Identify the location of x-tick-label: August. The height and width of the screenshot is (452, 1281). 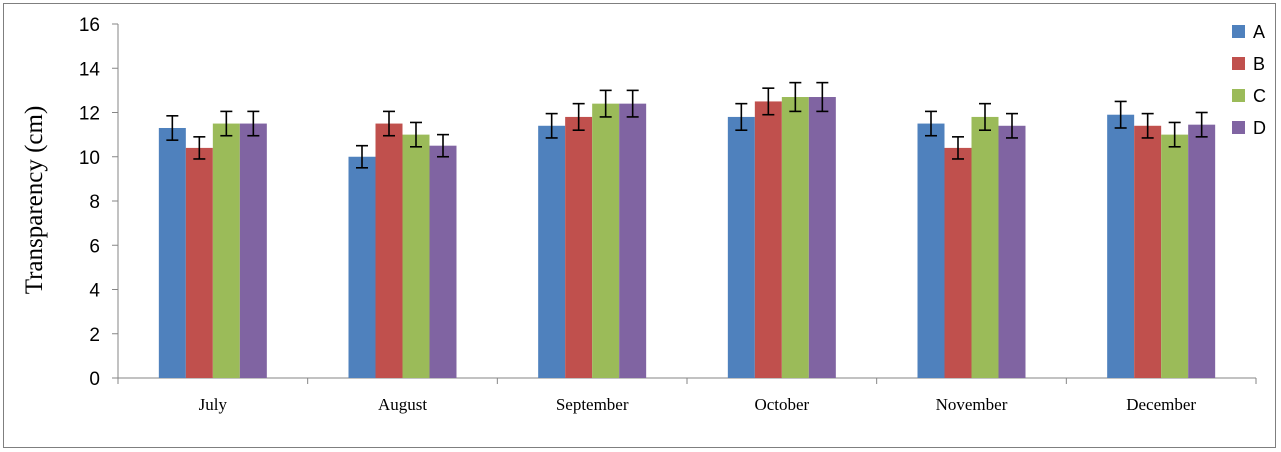
(402, 404).